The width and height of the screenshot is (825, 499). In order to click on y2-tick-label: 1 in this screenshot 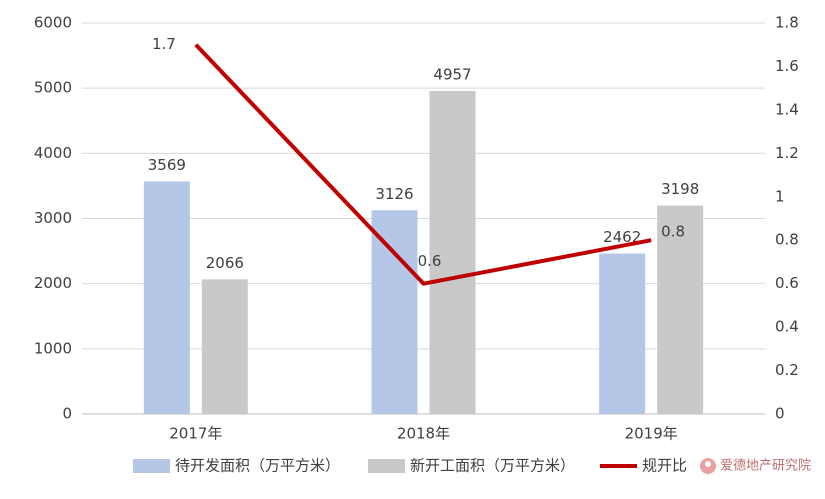, I will do `click(780, 196)`.